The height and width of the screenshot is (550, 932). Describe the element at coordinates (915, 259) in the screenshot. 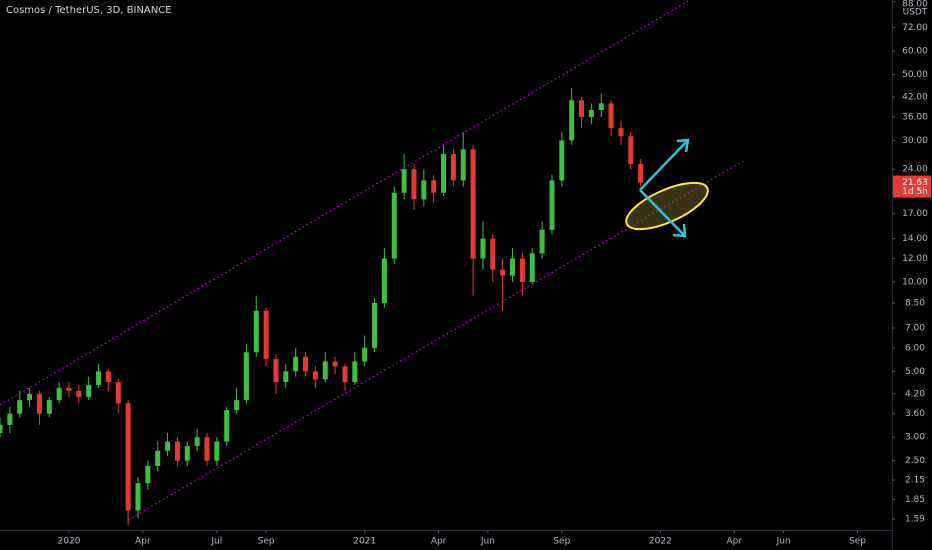

I see `y-tick-label: 12.00` at that location.